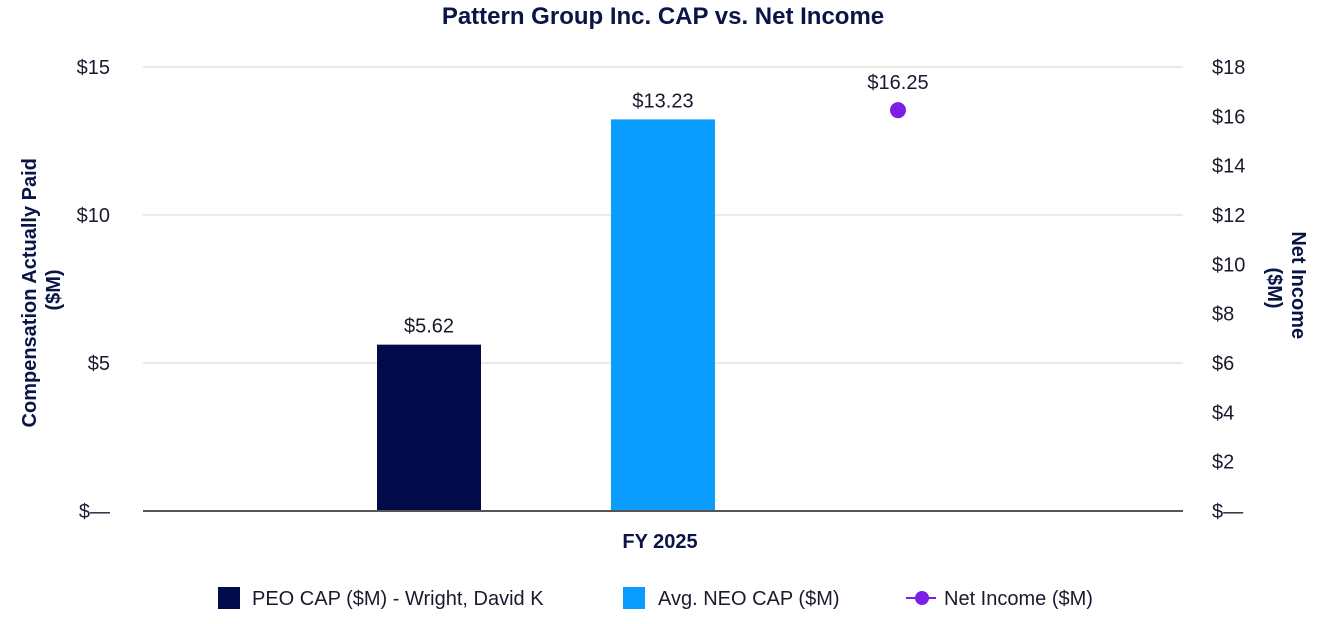 Image resolution: width=1326 pixels, height=624 pixels. Describe the element at coordinates (1228, 265) in the screenshot. I see `right-tick-label-5: $10` at that location.